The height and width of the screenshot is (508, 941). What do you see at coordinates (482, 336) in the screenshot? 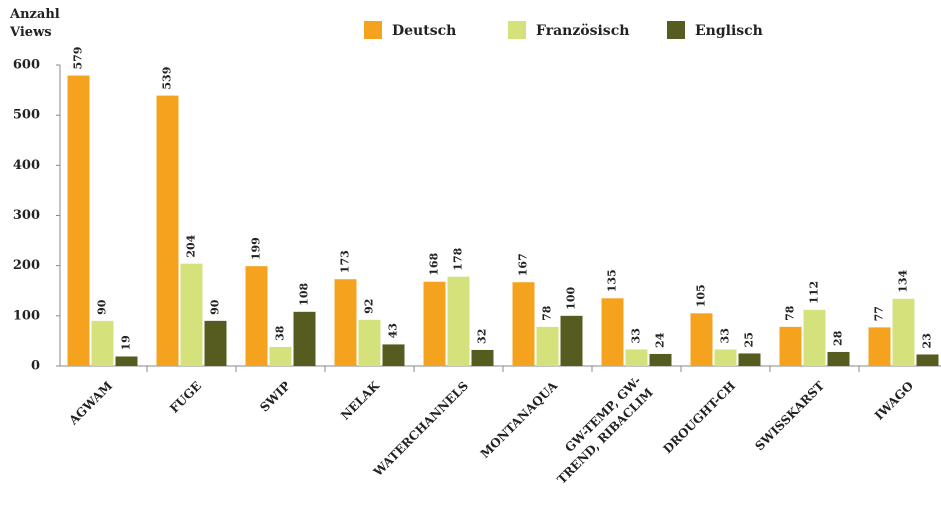
I see `value-label: 32` at bounding box center [482, 336].